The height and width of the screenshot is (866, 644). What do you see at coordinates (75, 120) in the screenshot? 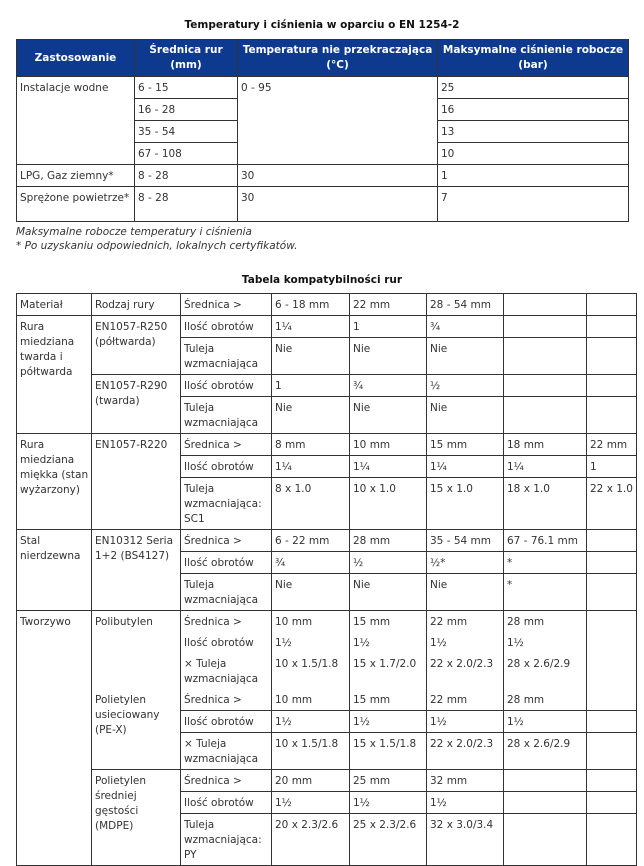
I see `application-cell: Instalacje wodne` at bounding box center [75, 120].